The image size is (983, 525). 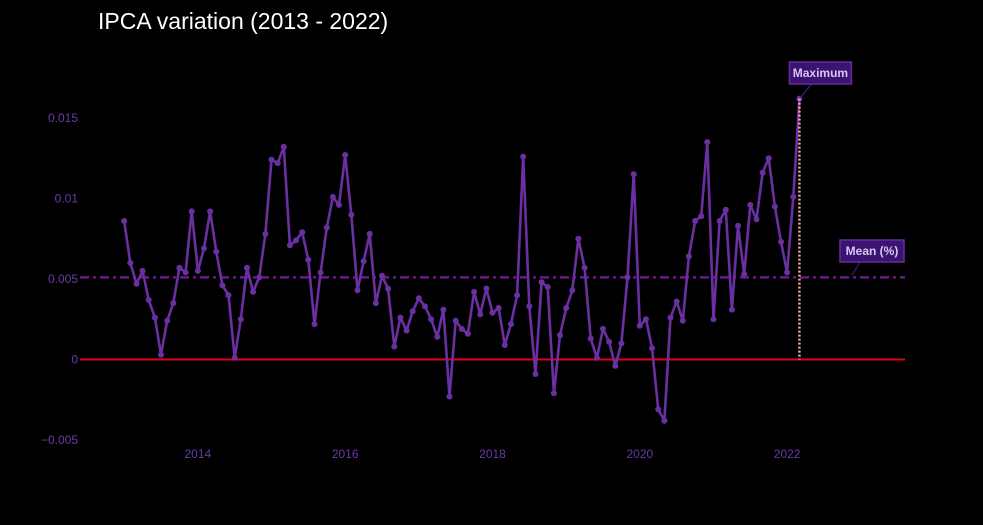 I want to click on annotations: Maximum Mean (%), so click(x=846, y=168).